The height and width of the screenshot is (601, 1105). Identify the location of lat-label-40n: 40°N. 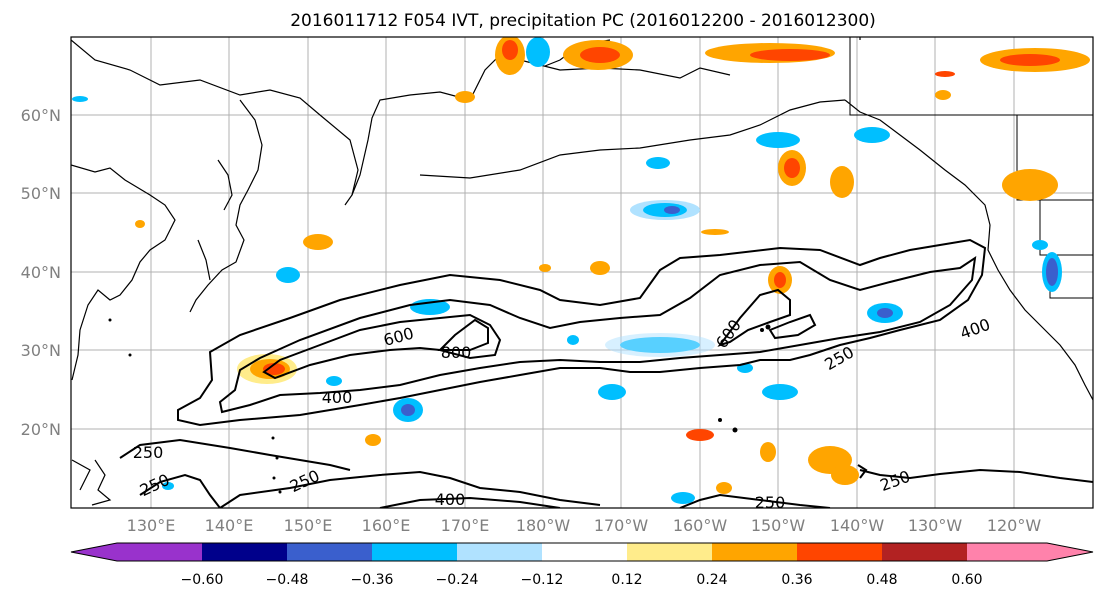
(41, 272).